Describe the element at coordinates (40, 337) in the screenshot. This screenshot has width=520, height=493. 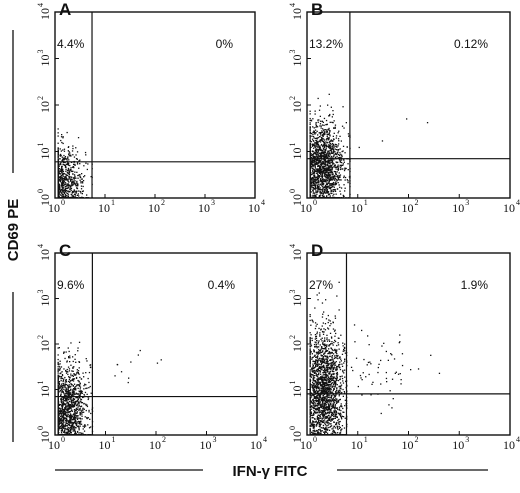
I see `y-tick-exponent: 2` at that location.